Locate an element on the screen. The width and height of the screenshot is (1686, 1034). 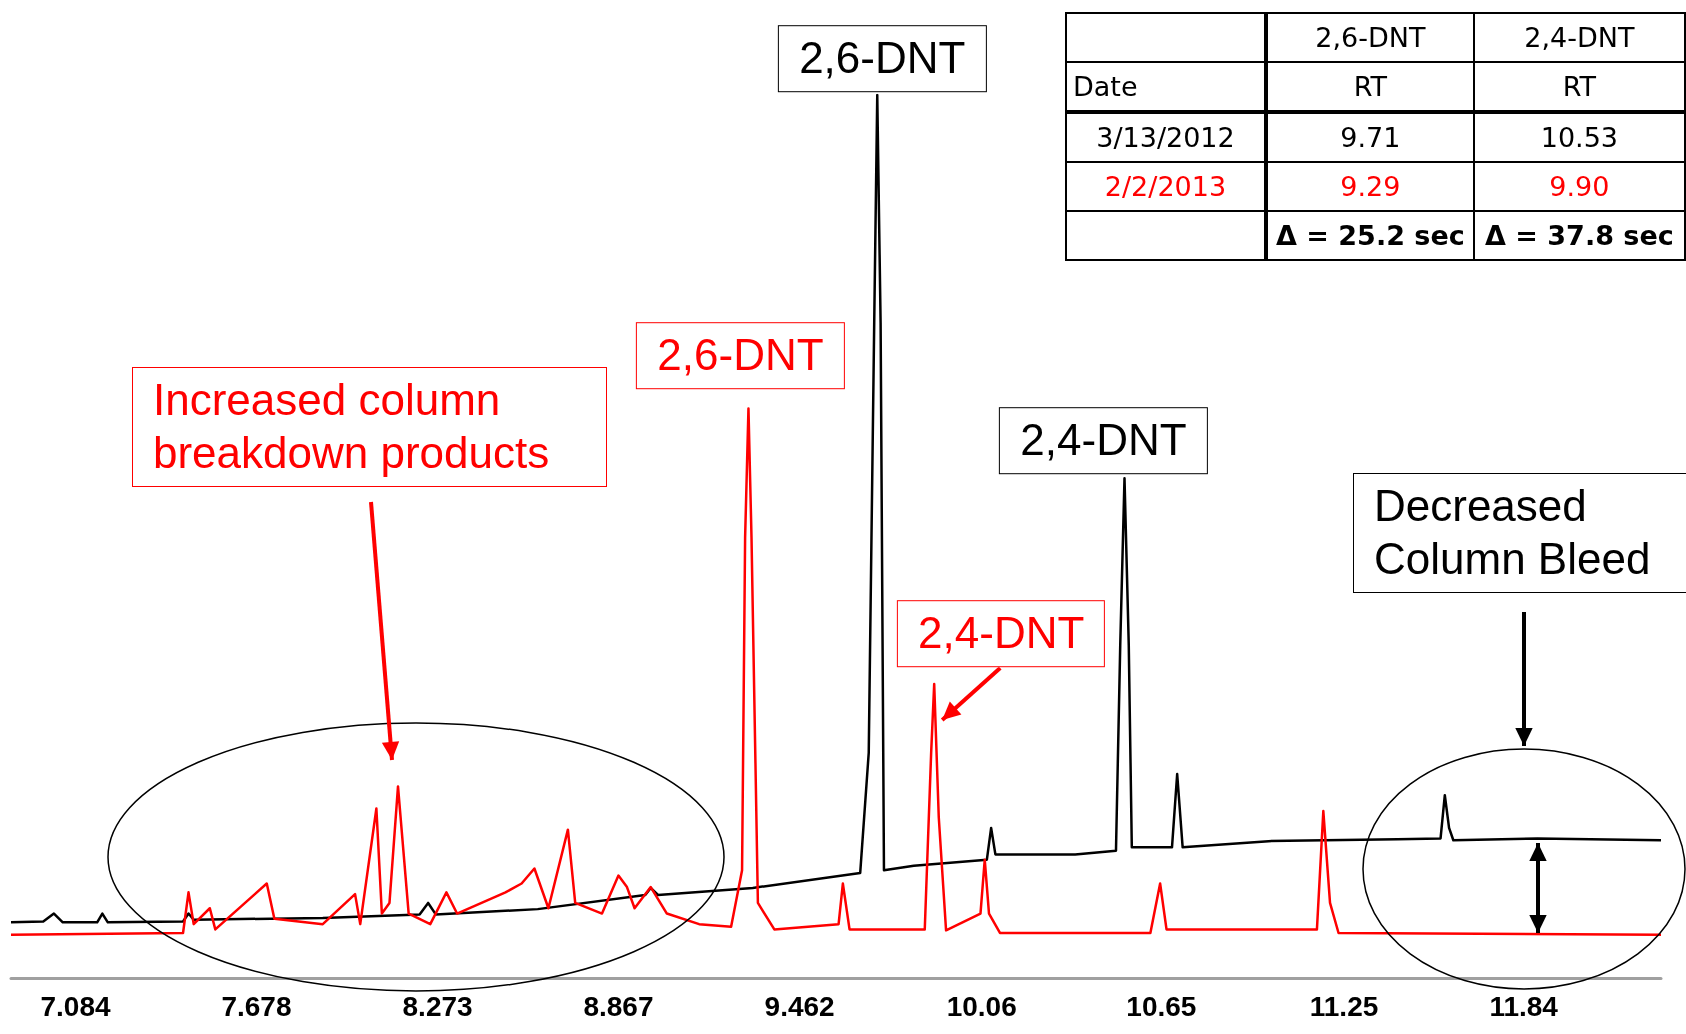
x-tick-label: 10.06 is located at coordinates (981, 1006).